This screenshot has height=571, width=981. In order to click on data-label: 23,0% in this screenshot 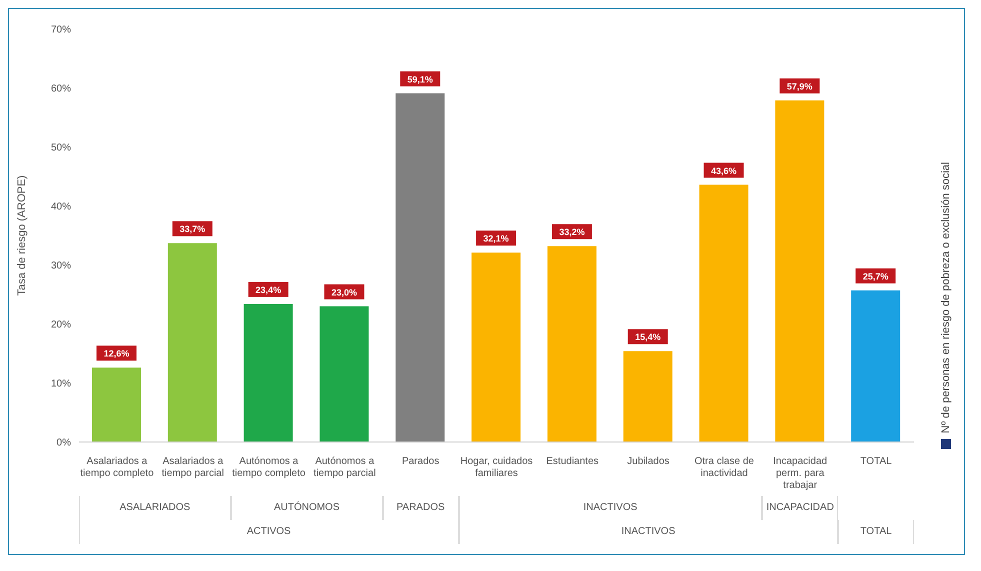, I will do `click(344, 292)`.